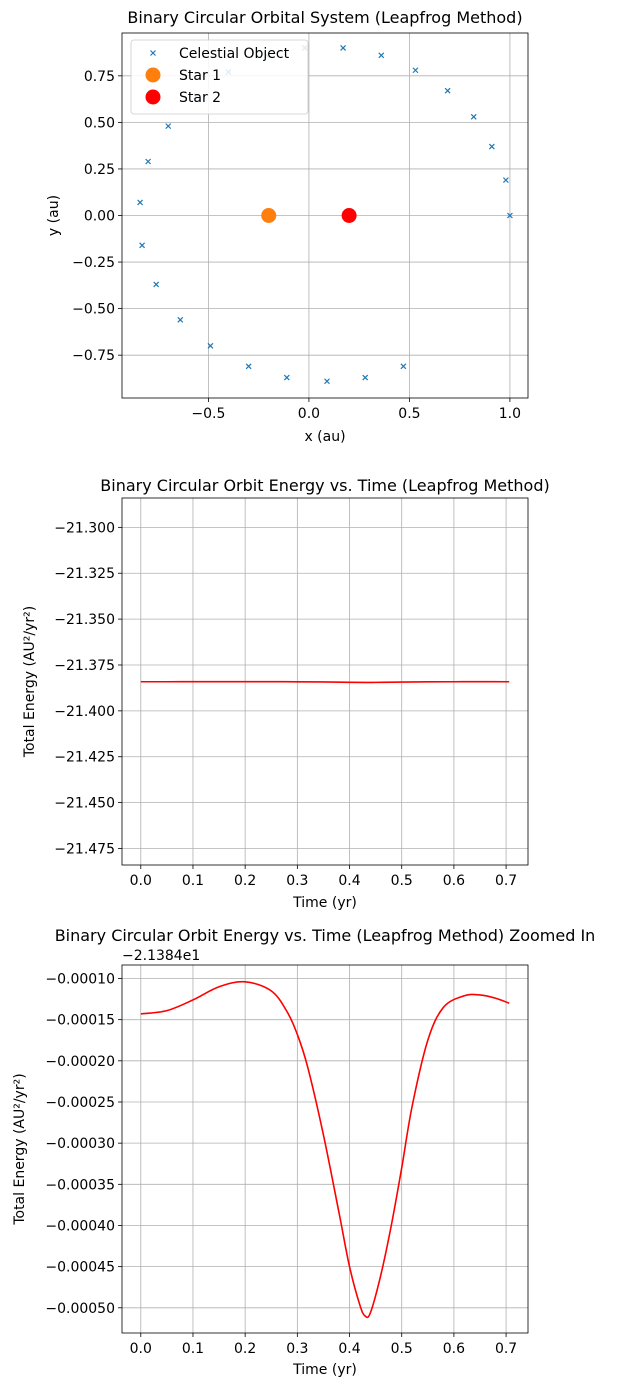 The image size is (644, 1391). Describe the element at coordinates (161, 956) in the screenshot. I see `y-offset-label: −2.1384e1` at that location.